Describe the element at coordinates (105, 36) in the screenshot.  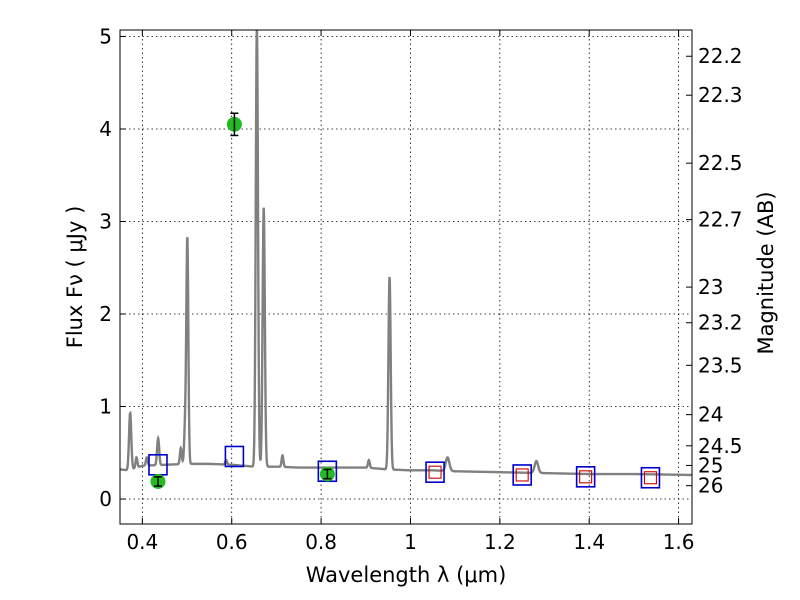
I see `y-tick-label: 5` at that location.